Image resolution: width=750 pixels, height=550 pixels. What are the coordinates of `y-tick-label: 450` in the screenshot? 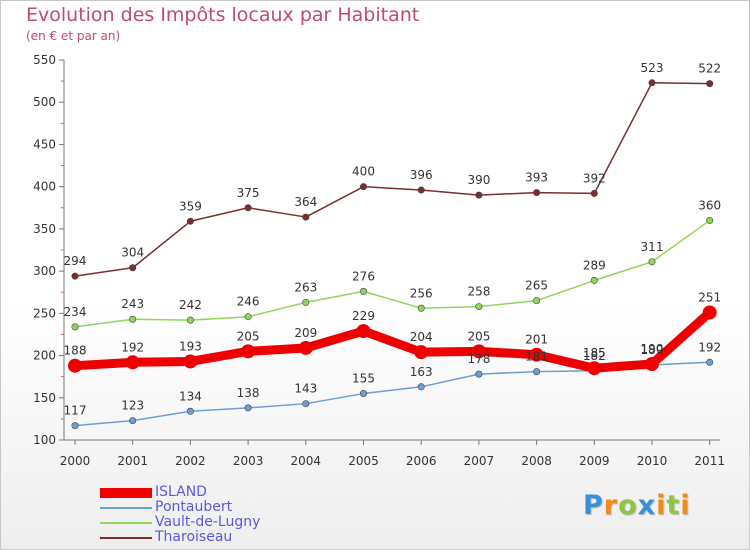 It's located at (44, 144).